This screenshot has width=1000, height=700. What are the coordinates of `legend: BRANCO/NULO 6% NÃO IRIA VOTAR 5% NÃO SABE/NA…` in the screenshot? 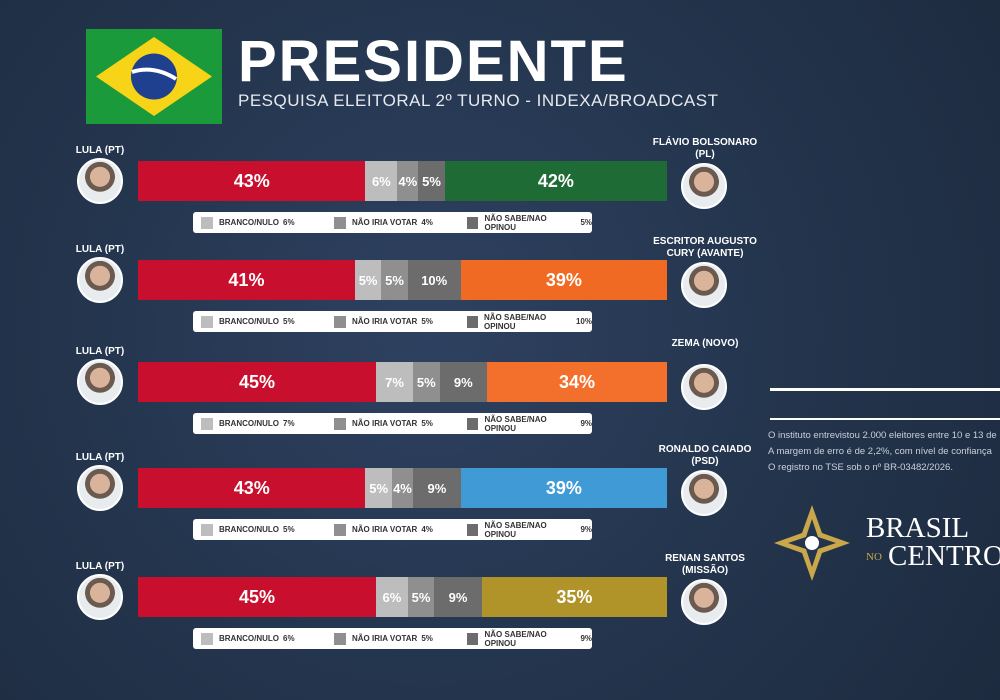 It's located at (392, 638).